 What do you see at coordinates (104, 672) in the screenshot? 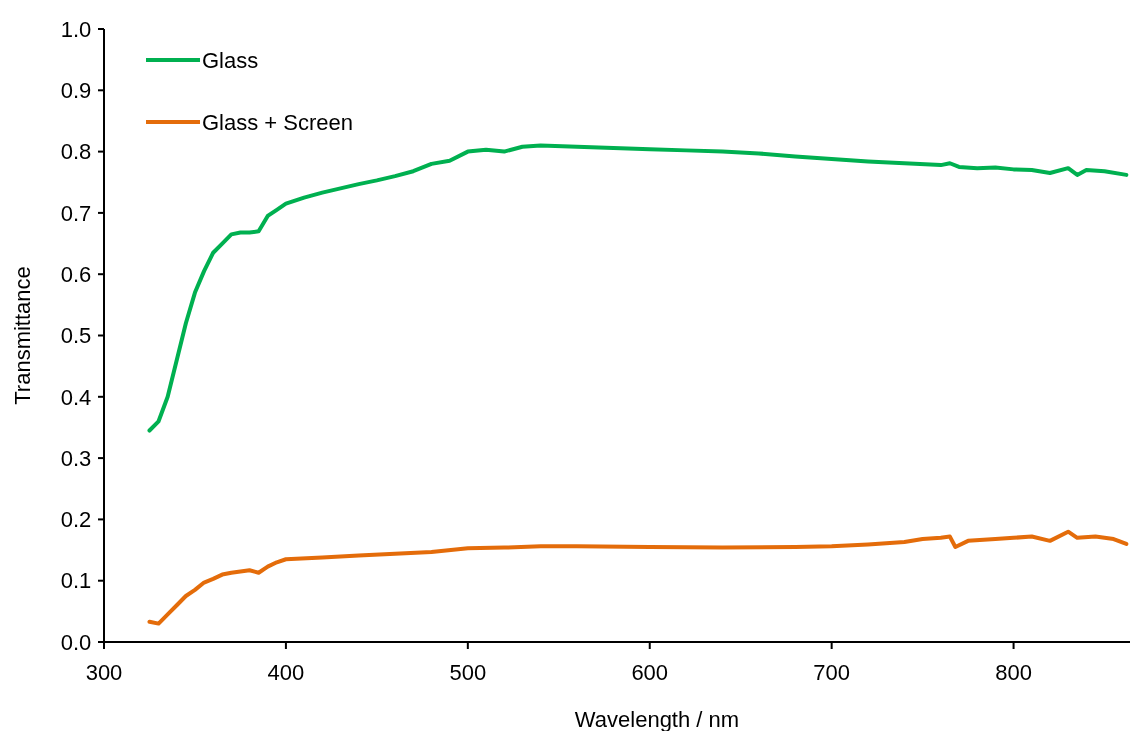
I see `x-tick-label: 300` at bounding box center [104, 672].